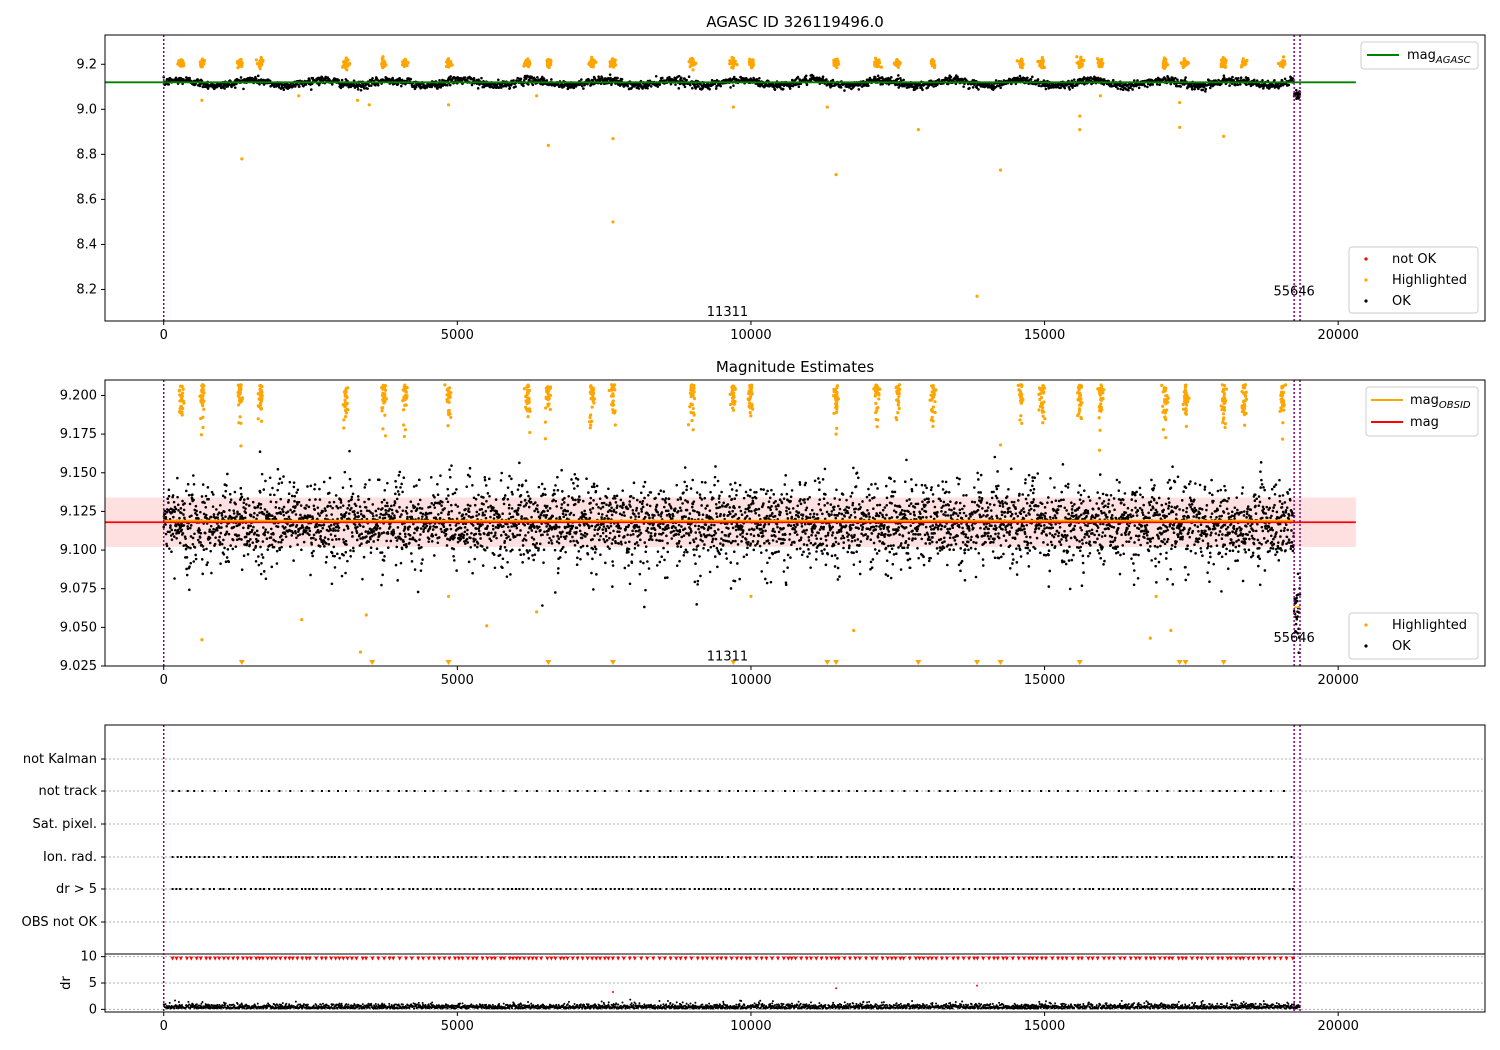  Describe the element at coordinates (1414, 259) in the screenshot. I see `legend-not-ok: not OK` at that location.